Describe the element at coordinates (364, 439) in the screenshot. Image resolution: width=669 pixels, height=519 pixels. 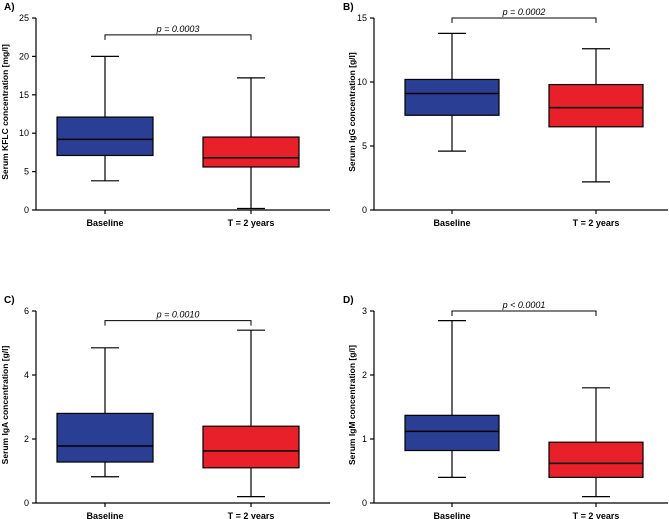
I see `y-tick-label: 1` at that location.